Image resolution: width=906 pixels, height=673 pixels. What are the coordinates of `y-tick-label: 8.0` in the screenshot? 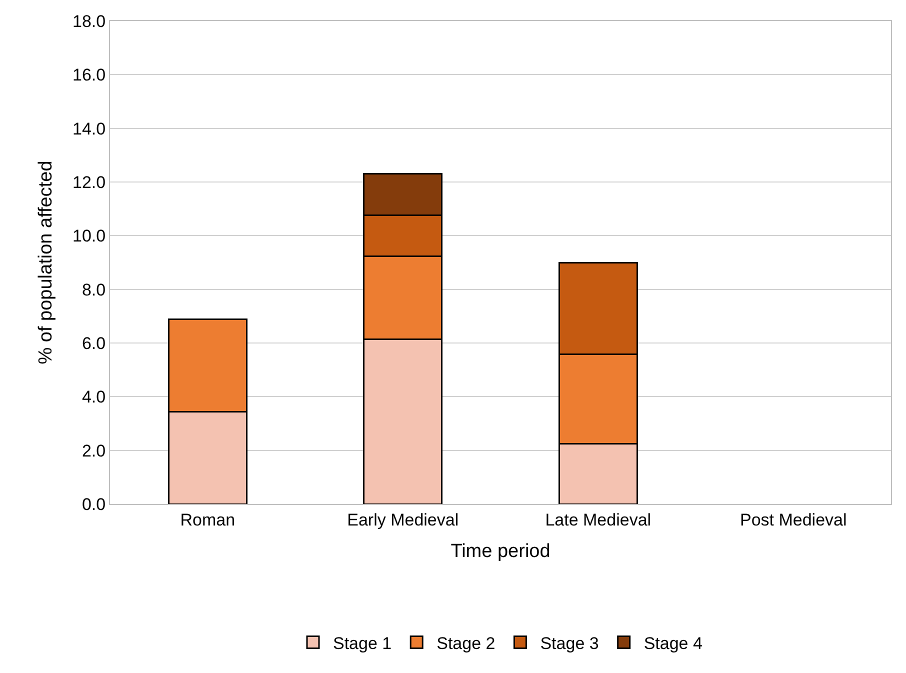 It's located at (94, 290).